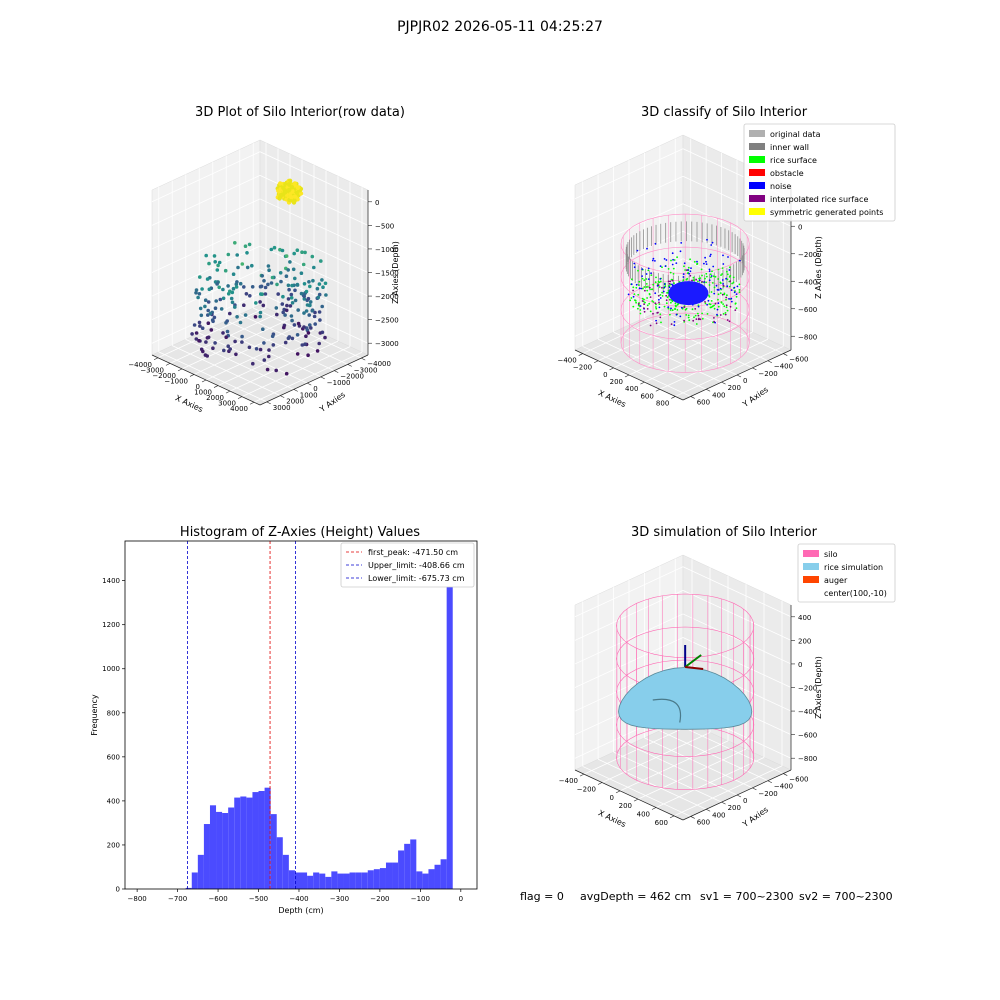 This screenshot has height=1000, width=1000. I want to click on classify-noise-cluster, so click(688, 293).